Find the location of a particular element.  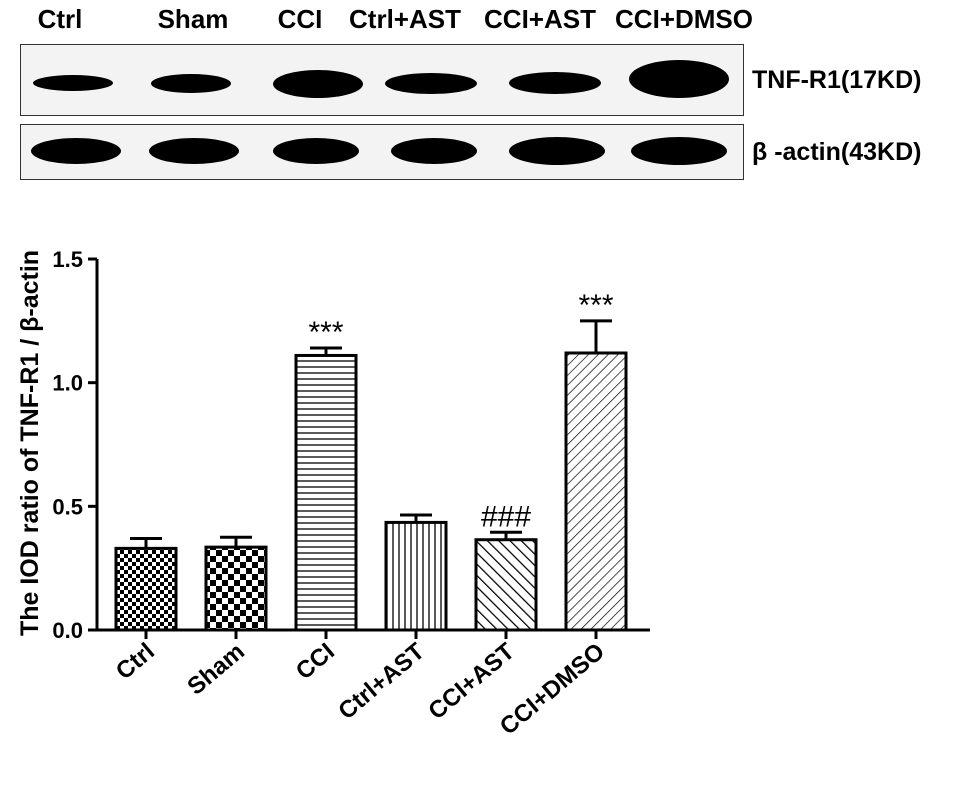

y-tick-label: 1.0 is located at coordinates (67, 383).